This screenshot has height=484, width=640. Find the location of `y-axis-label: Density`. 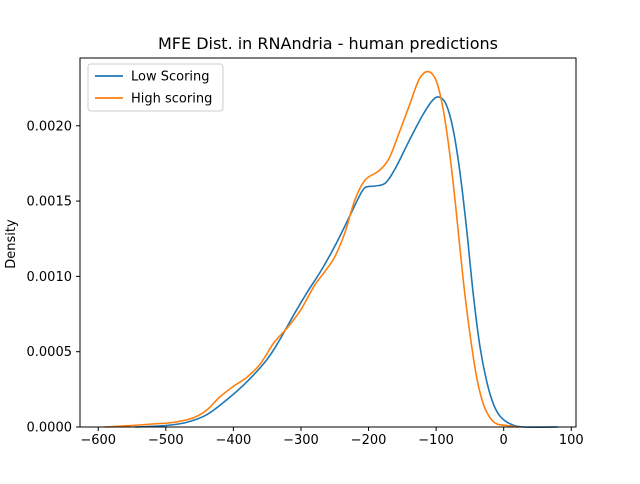

y-axis-label: Density is located at coordinates (11, 244).